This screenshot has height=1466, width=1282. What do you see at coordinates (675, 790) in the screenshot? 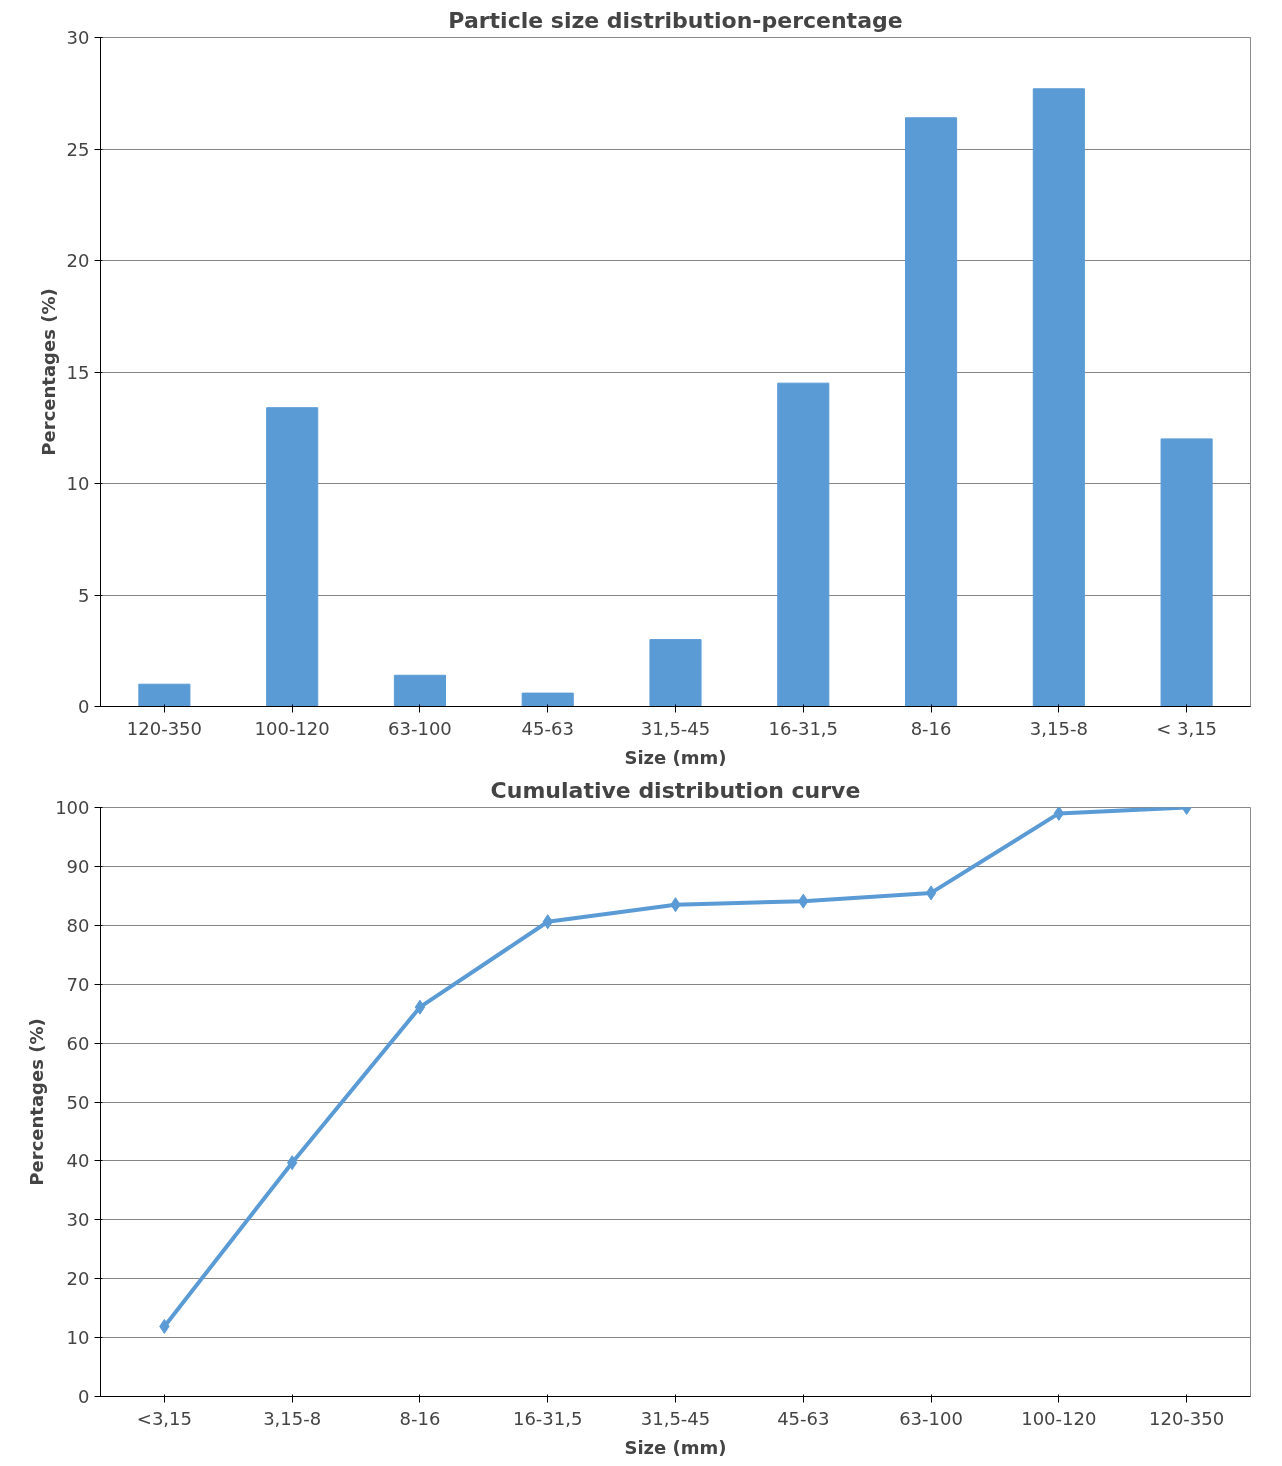
I see `chart-title: Cumulative distribution curve` at bounding box center [675, 790].